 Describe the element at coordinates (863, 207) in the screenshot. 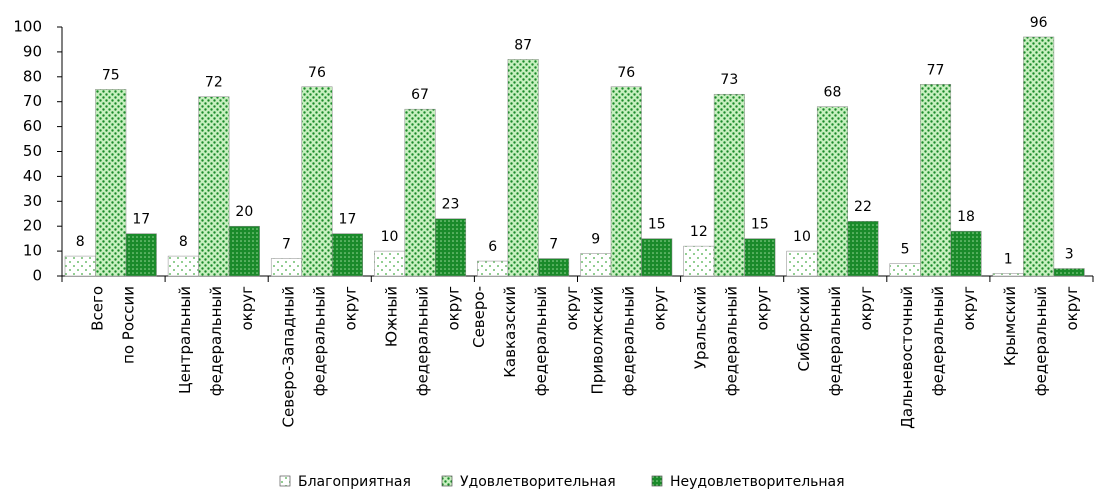

I see `value-label: 22` at that location.